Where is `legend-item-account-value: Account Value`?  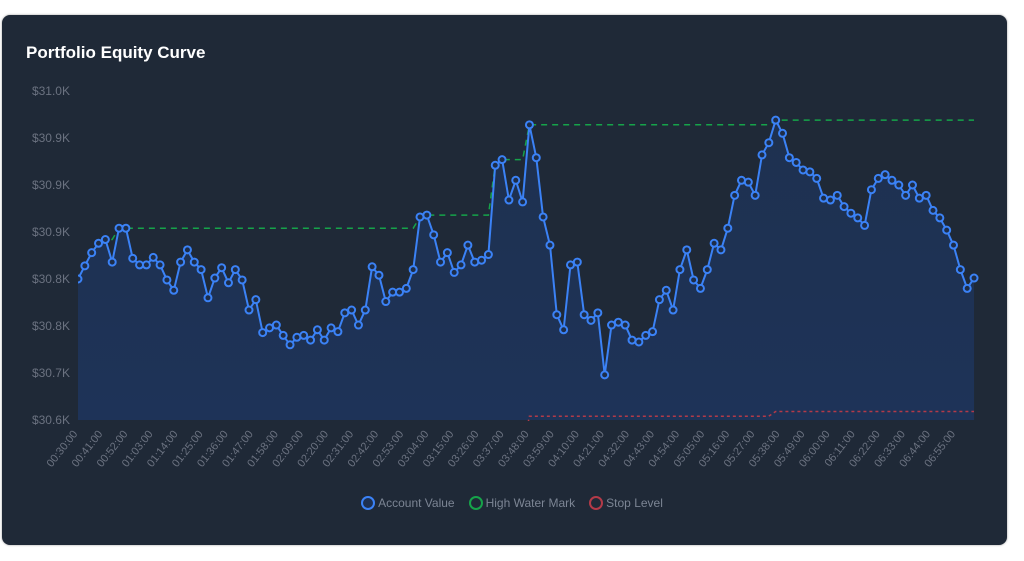
legend-item-account-value: Account Value is located at coordinates (408, 503).